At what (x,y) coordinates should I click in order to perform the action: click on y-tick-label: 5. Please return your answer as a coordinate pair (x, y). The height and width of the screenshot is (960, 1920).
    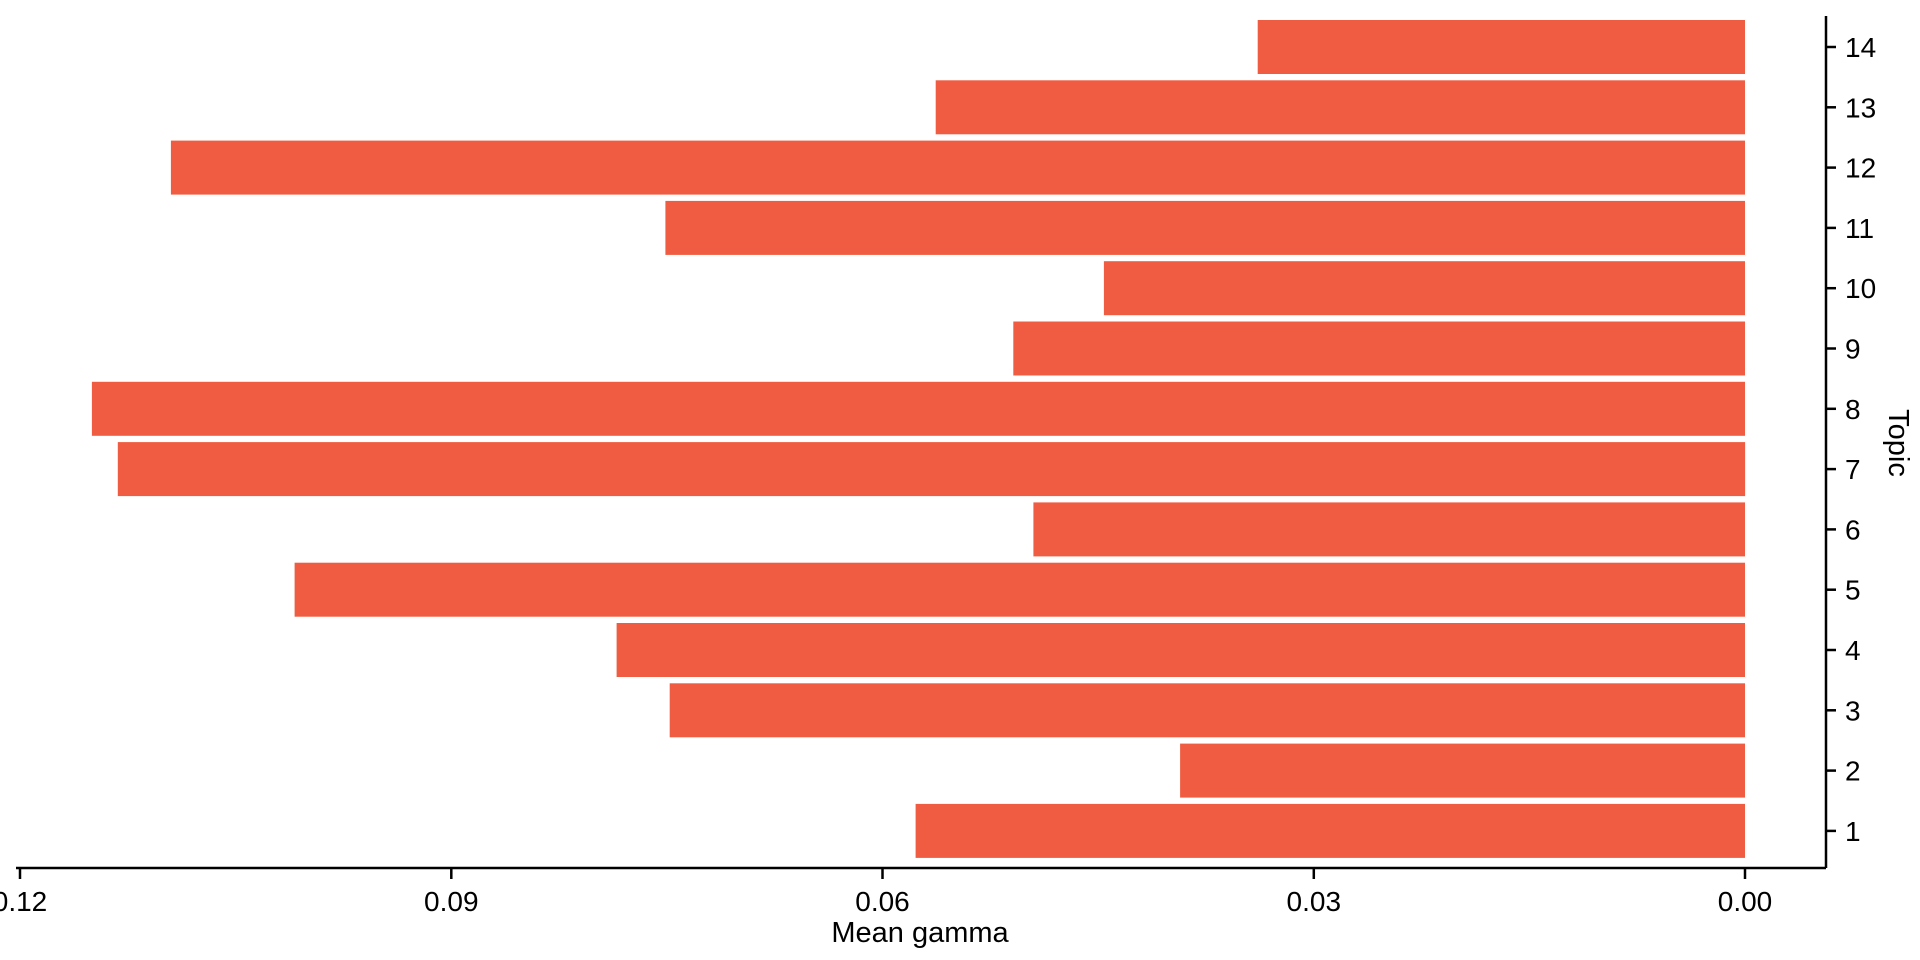
    Looking at the image, I should click on (1853, 590).